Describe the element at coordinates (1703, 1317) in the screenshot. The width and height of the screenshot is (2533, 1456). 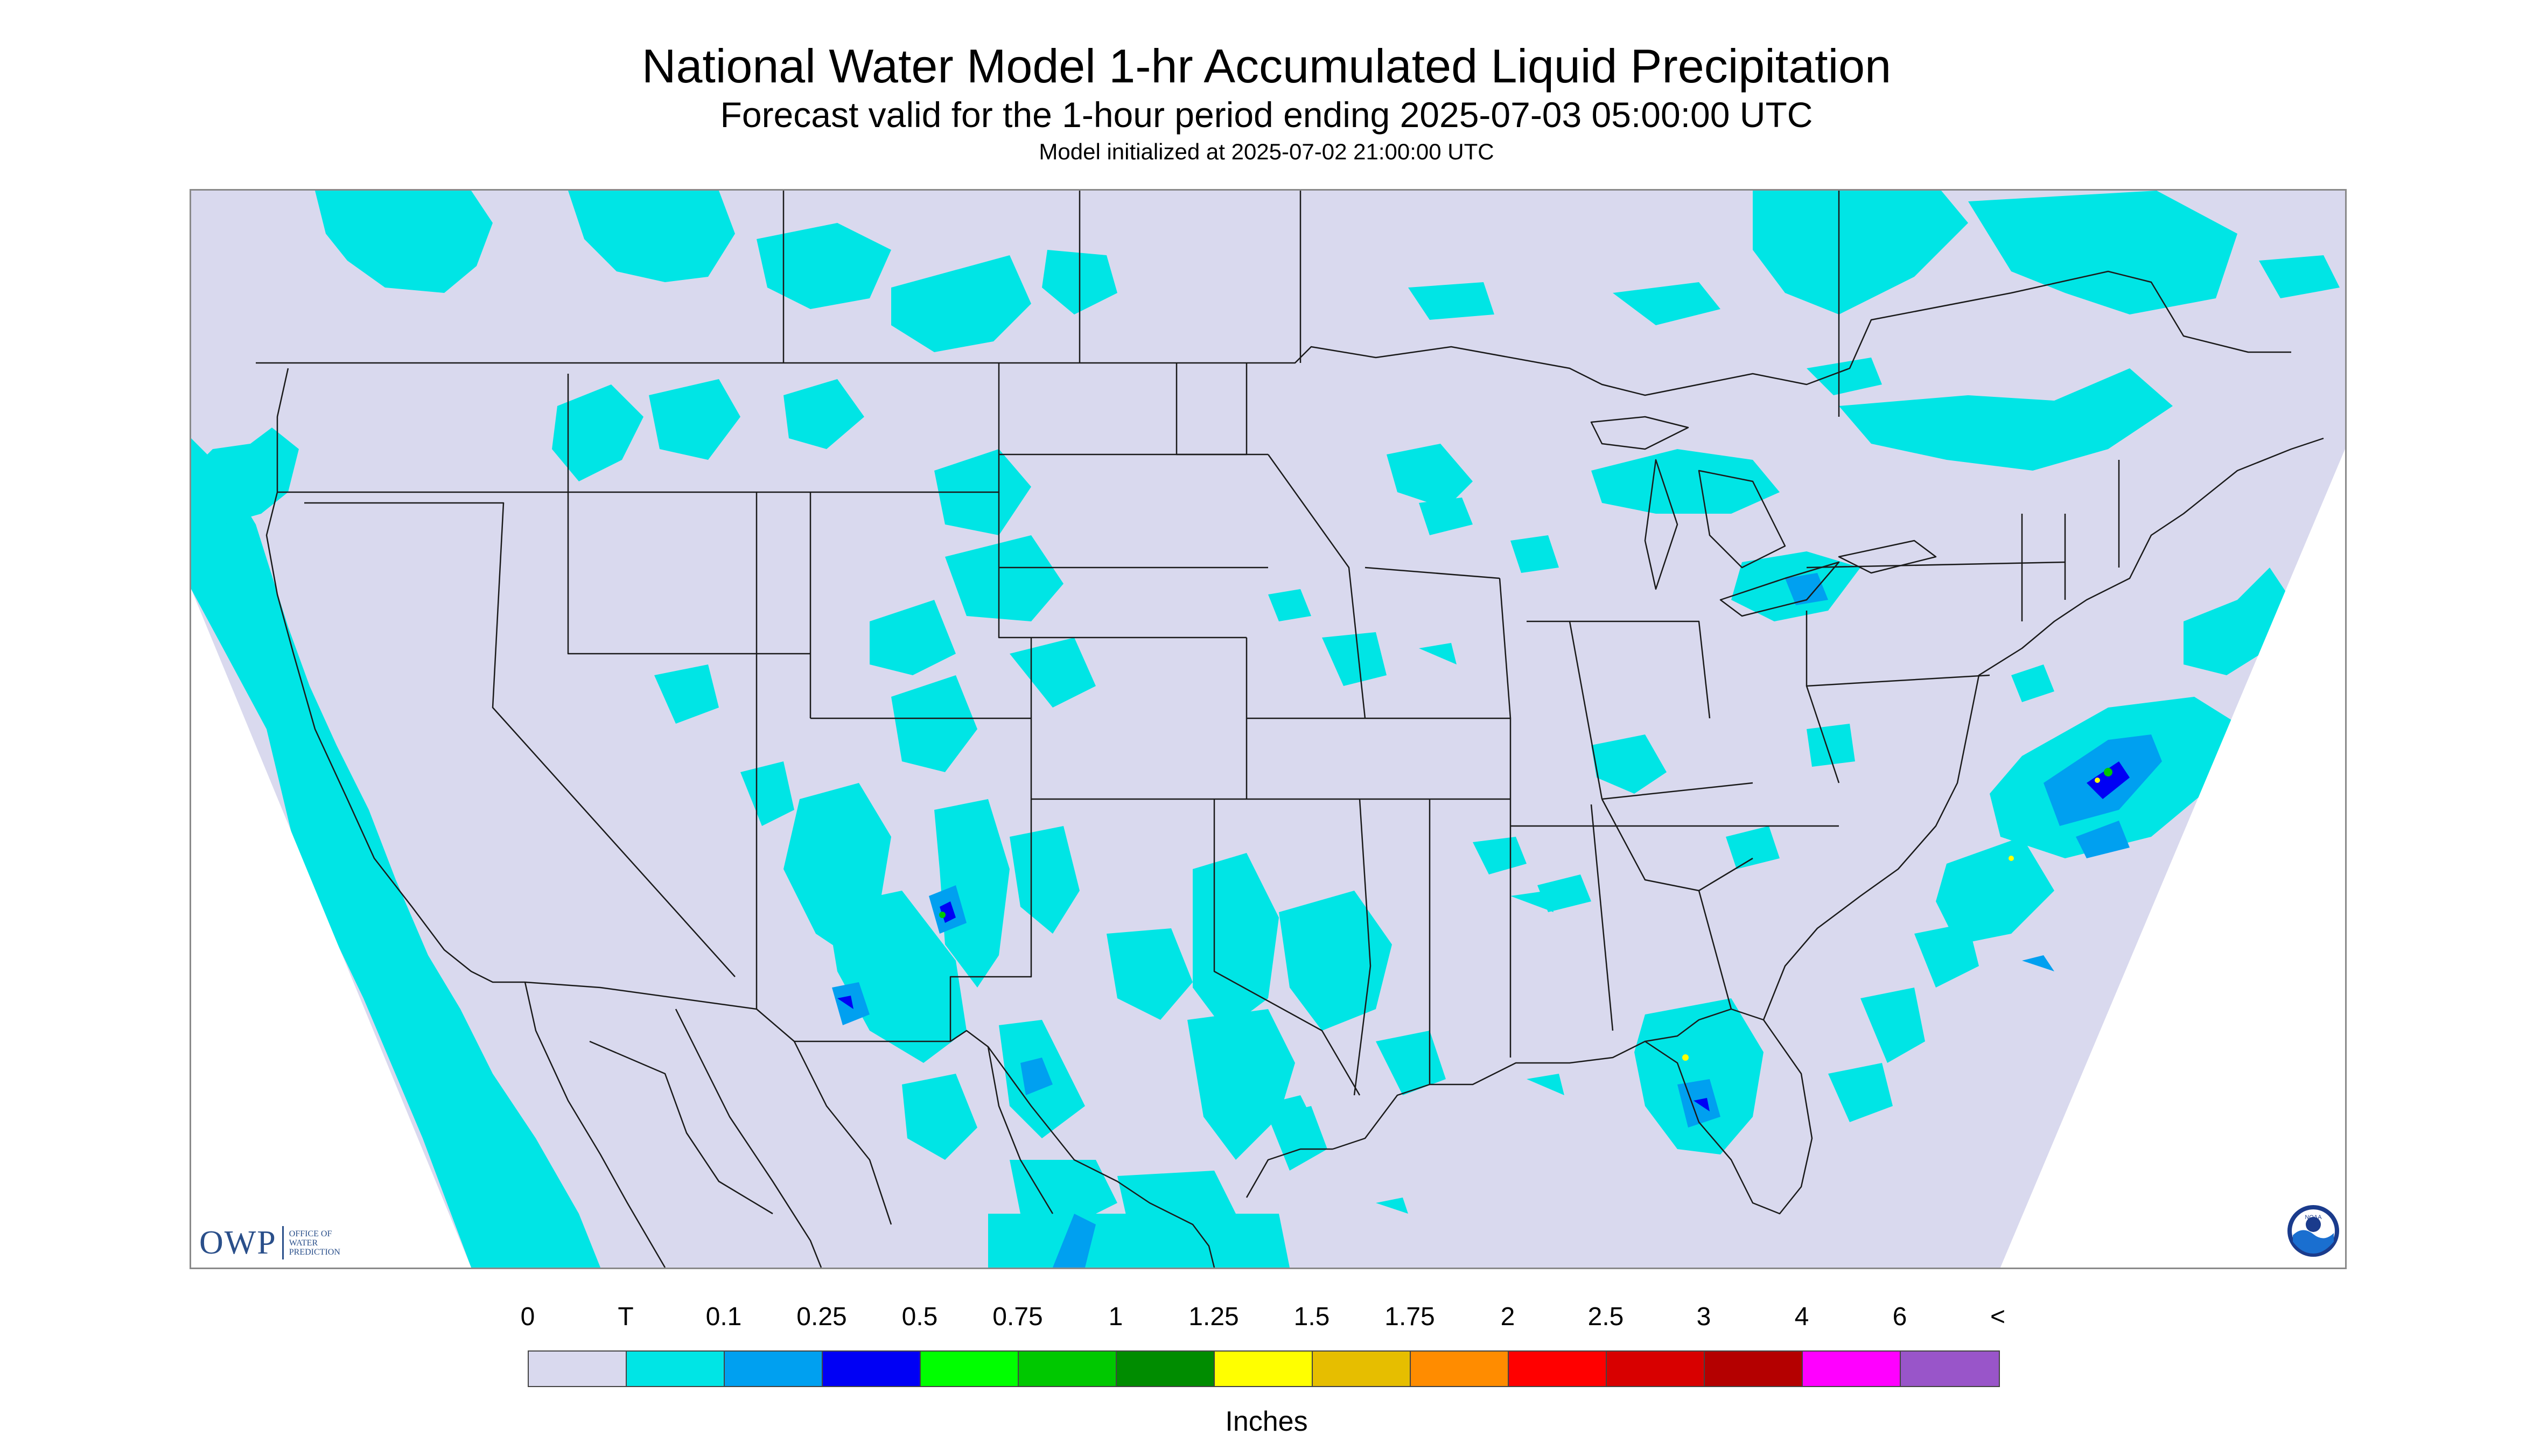
I see `legend-tick-label: 3` at that location.